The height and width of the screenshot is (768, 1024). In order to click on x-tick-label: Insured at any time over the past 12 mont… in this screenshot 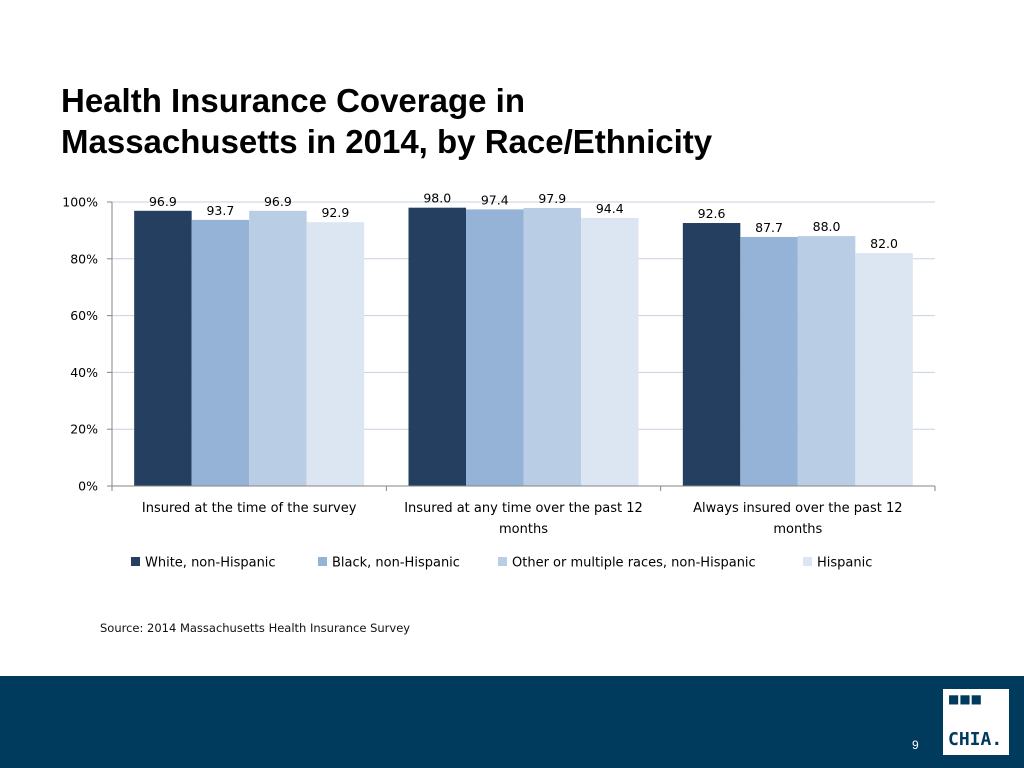, I will do `click(523, 519)`.